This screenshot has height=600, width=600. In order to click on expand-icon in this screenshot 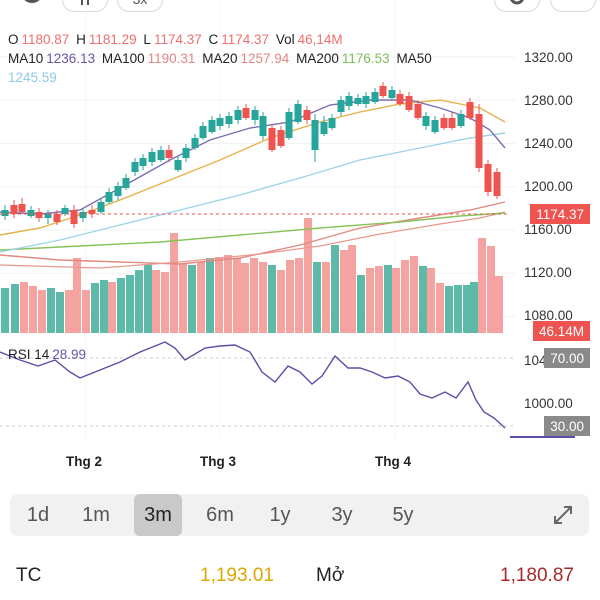, I will do `click(563, 515)`.